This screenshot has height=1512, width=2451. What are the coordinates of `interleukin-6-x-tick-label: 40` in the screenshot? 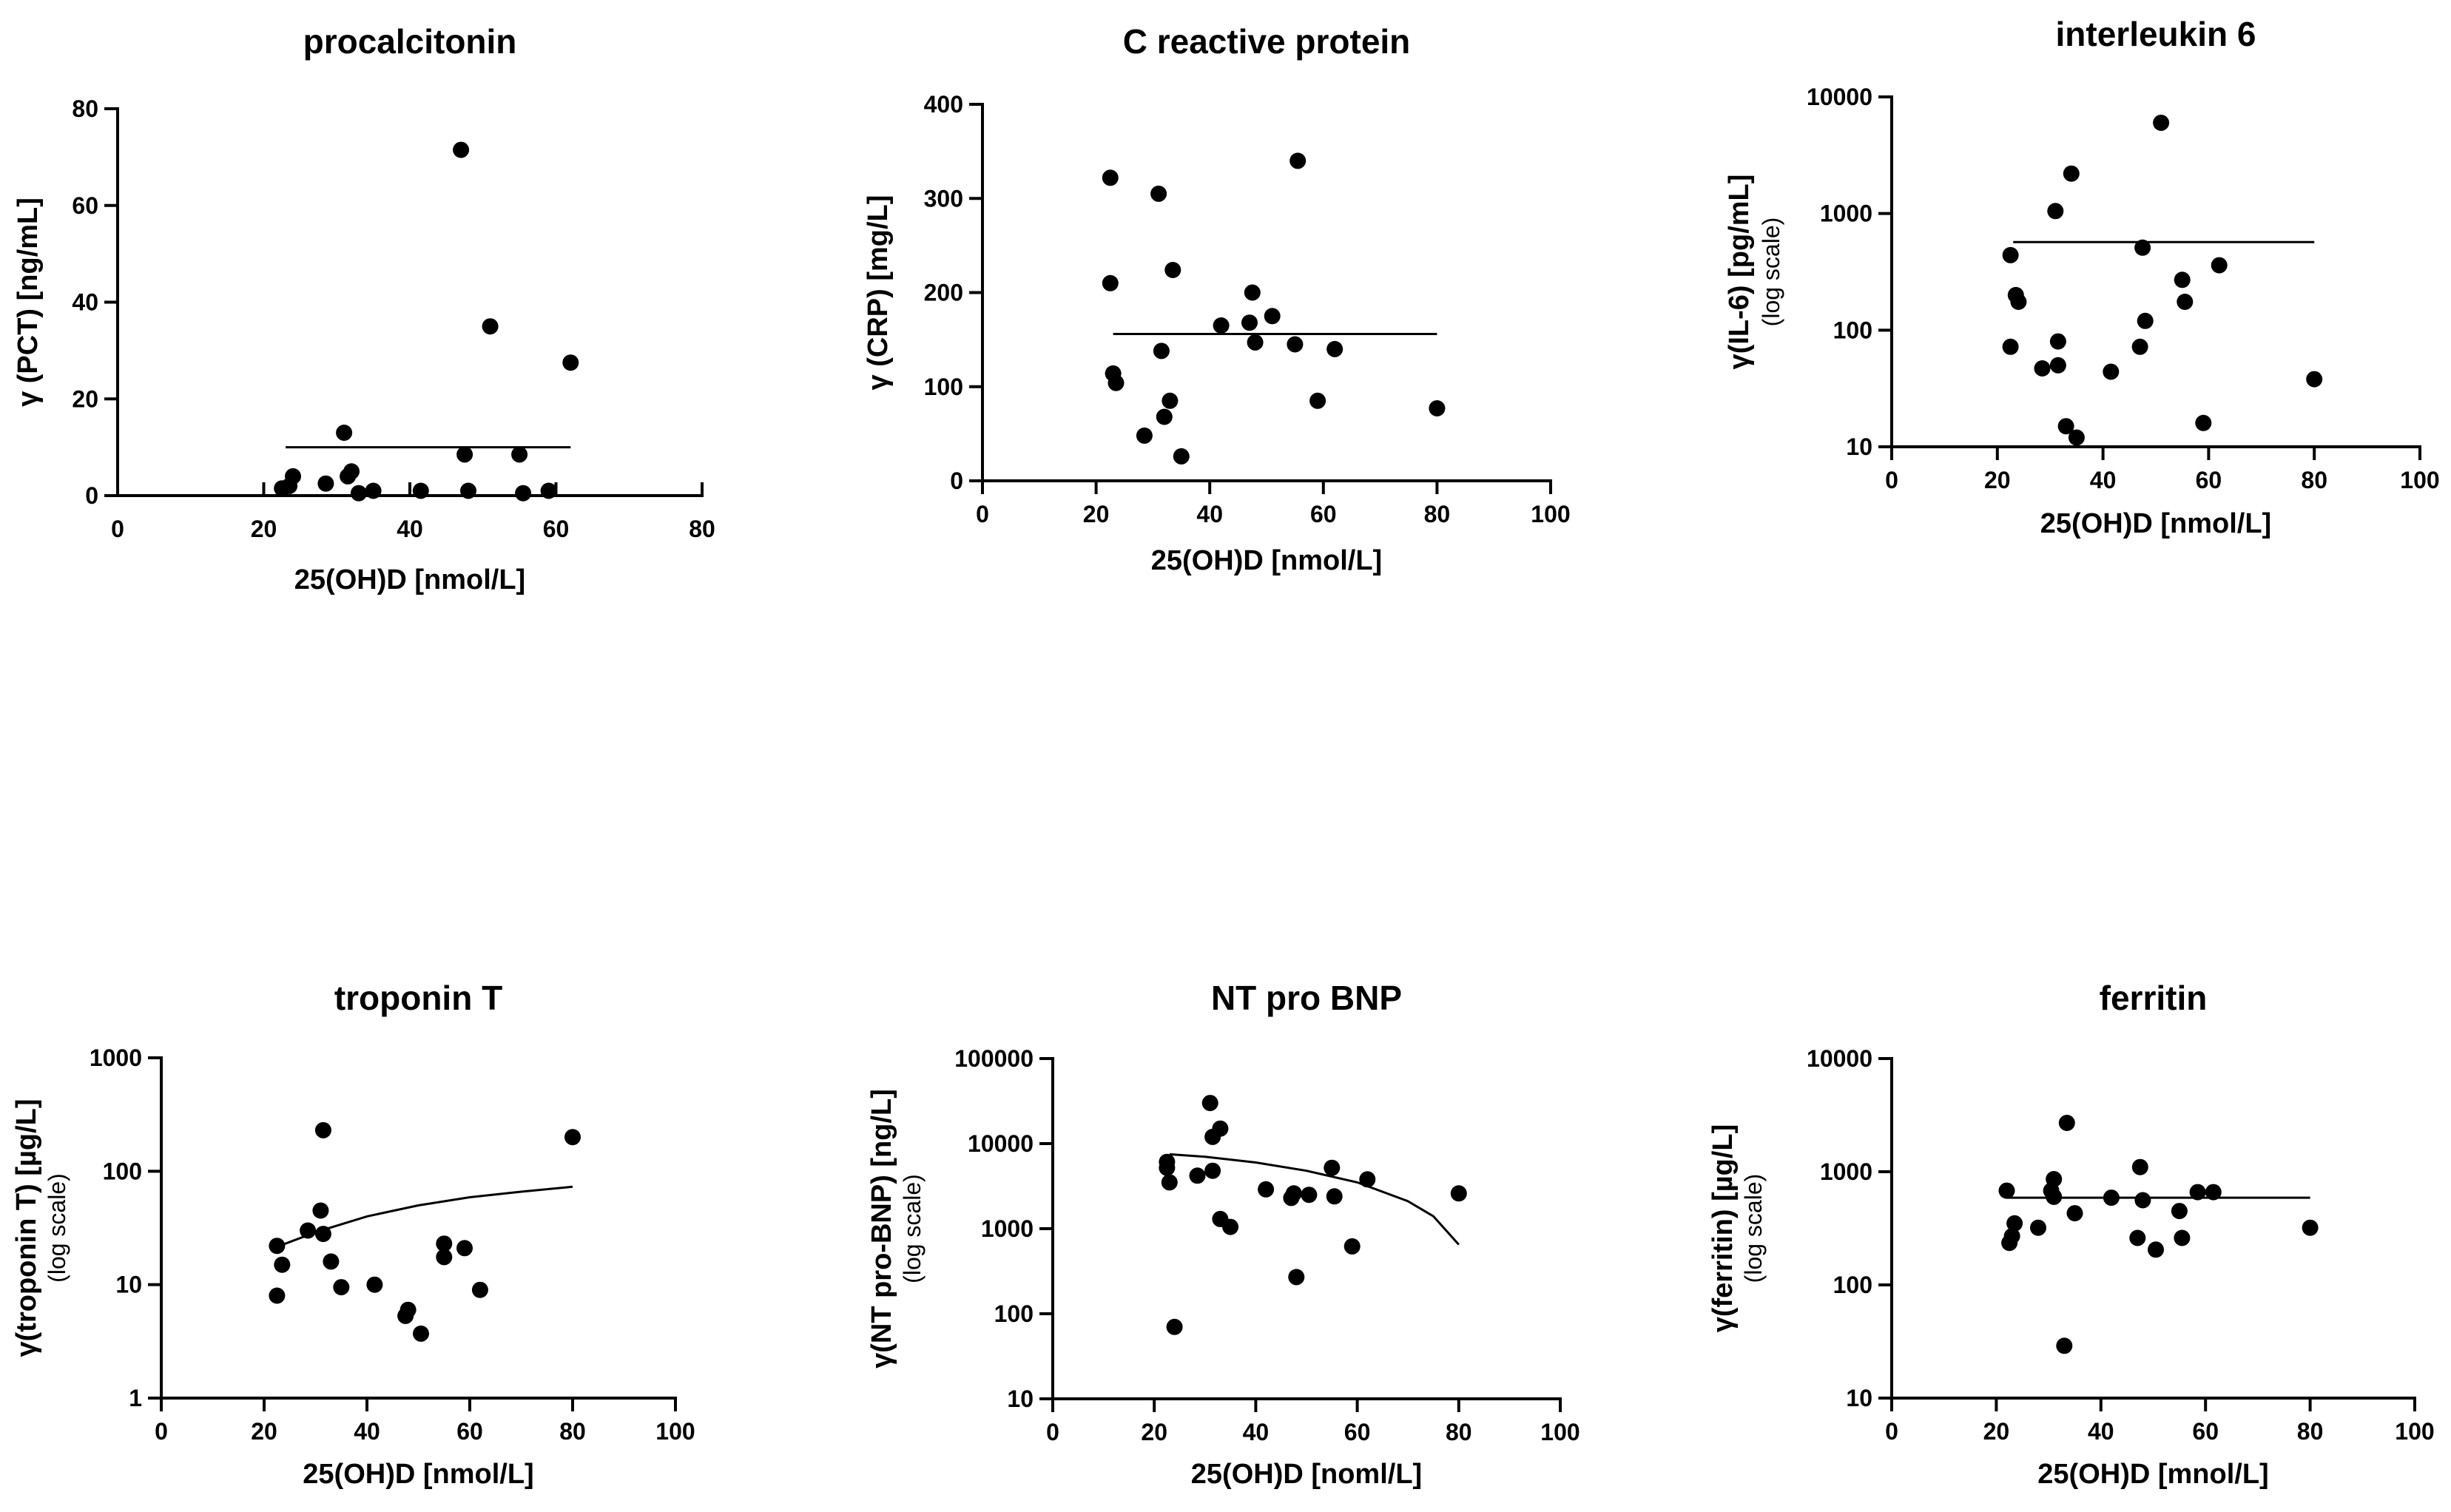 It's located at (2103, 480).